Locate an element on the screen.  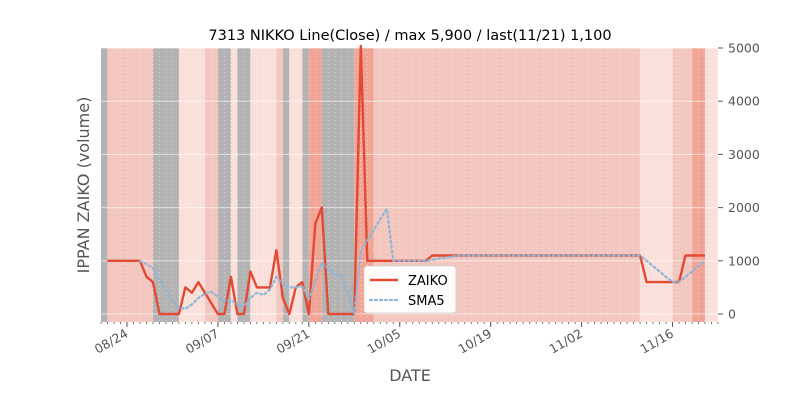
legend-label-sma5: SMA5 is located at coordinates (426, 301).